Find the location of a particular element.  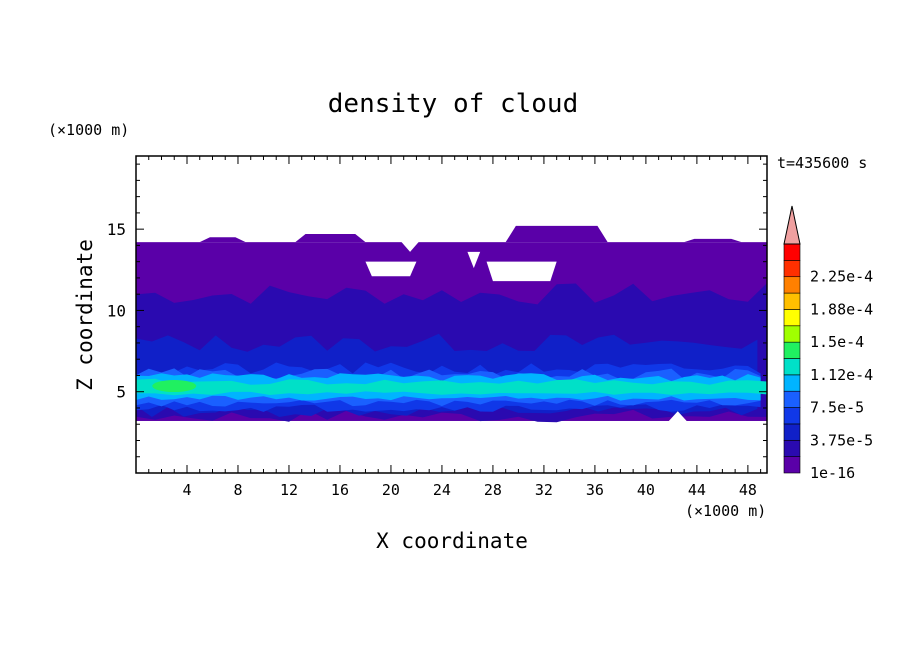

y-tick-label: 5 is located at coordinates (121, 392).